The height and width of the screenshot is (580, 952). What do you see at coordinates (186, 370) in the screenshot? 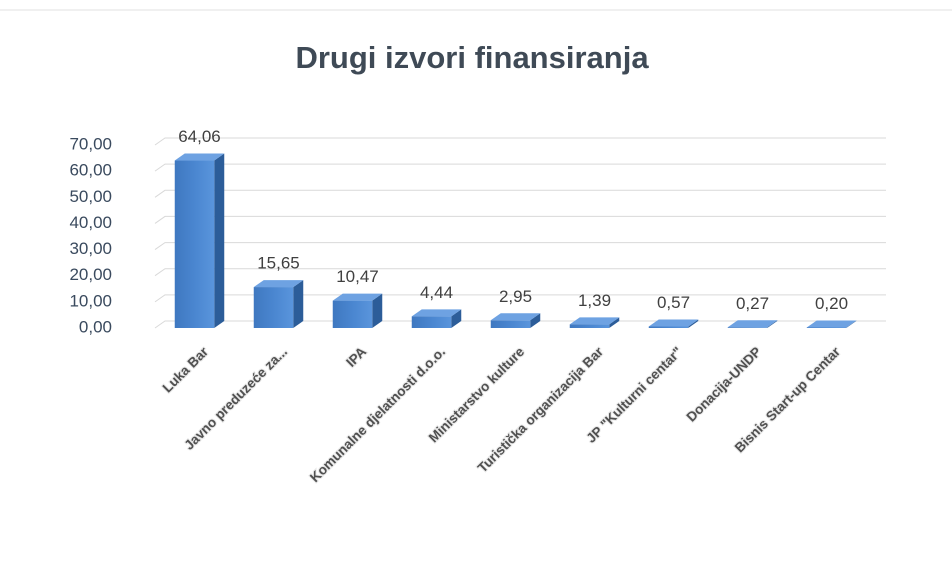
I see `x-tick-label: Luka Bar` at bounding box center [186, 370].